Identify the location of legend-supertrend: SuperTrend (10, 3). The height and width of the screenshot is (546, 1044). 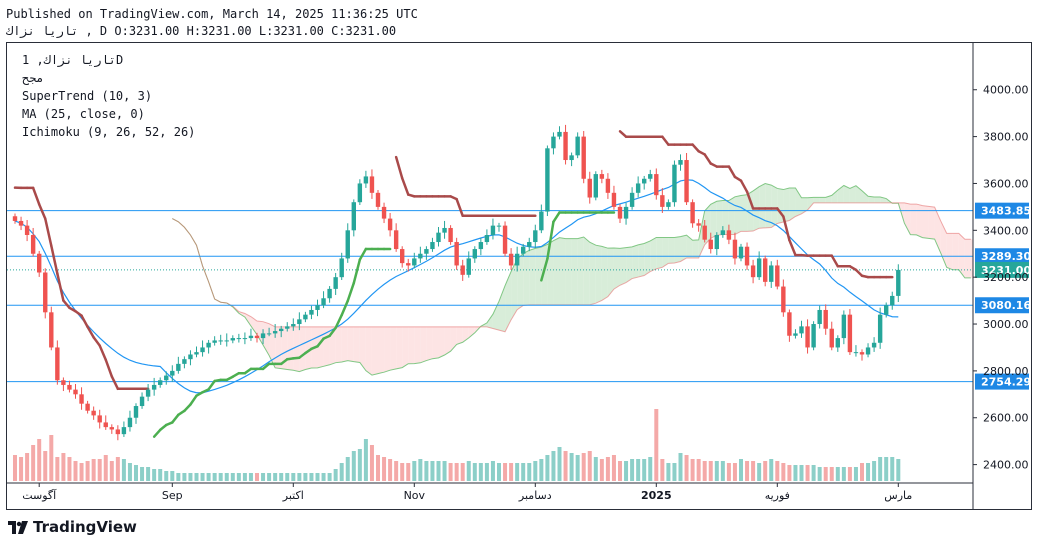
(87, 96).